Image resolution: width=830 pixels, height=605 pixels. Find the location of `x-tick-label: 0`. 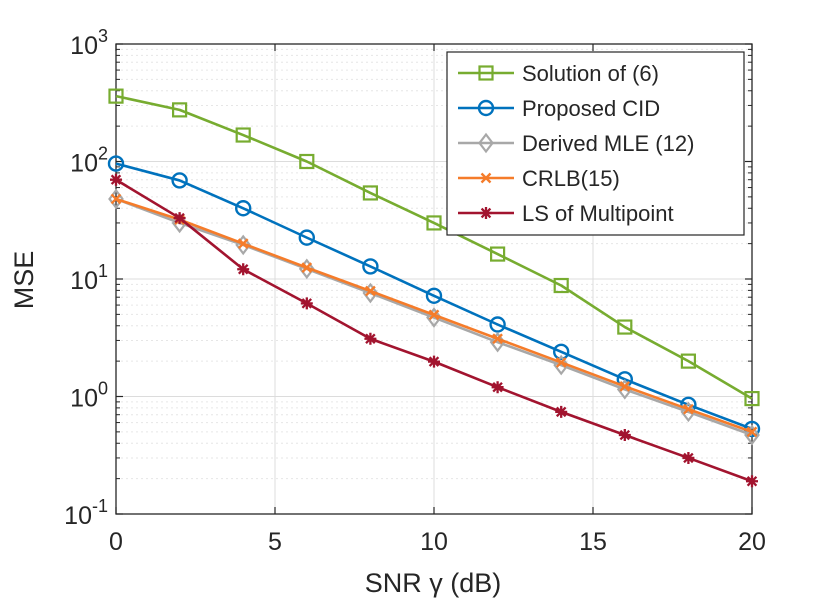

x-tick-label: 0 is located at coordinates (116, 542).